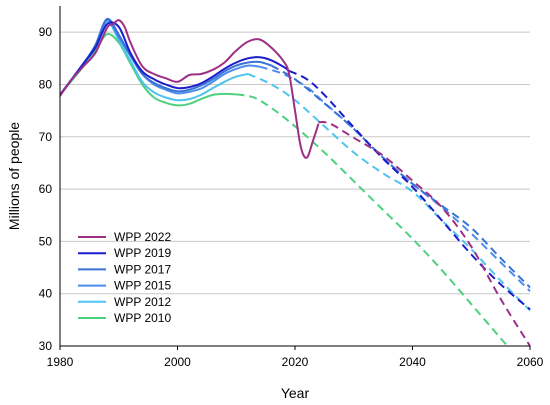 The width and height of the screenshot is (550, 405). What do you see at coordinates (46, 137) in the screenshot?
I see `y-tick-label: 70` at bounding box center [46, 137].